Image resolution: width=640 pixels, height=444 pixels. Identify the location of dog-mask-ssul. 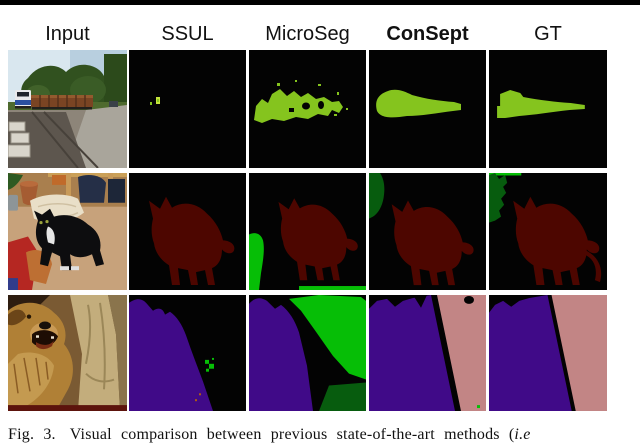
(187, 353).